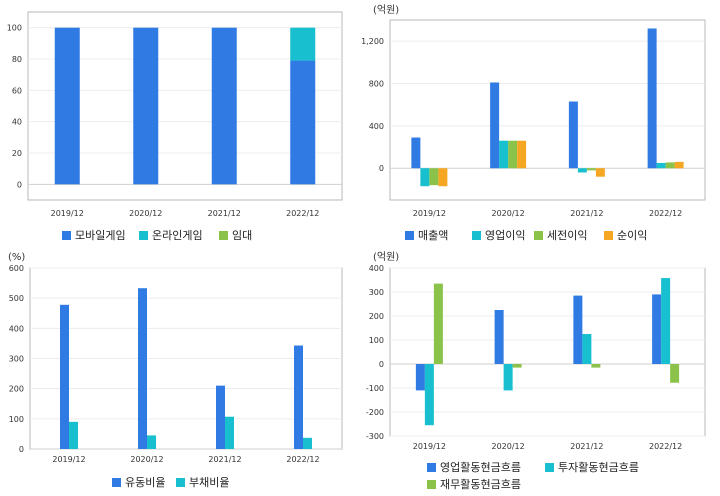 The height and width of the screenshot is (496, 720). Describe the element at coordinates (376, 84) in the screenshot. I see `y-tick-label: 800` at that location.